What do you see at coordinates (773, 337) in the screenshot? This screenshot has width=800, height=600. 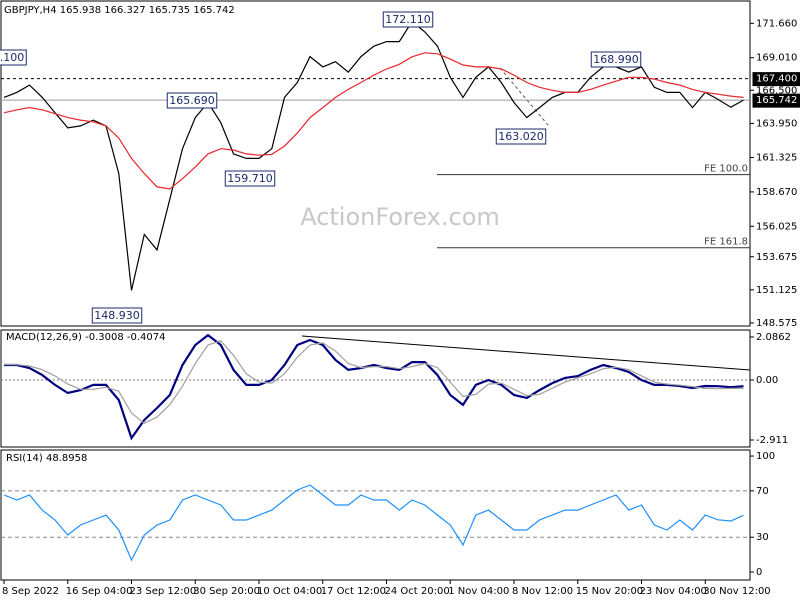 I see `y-tick-label: 2.0862` at bounding box center [773, 337].